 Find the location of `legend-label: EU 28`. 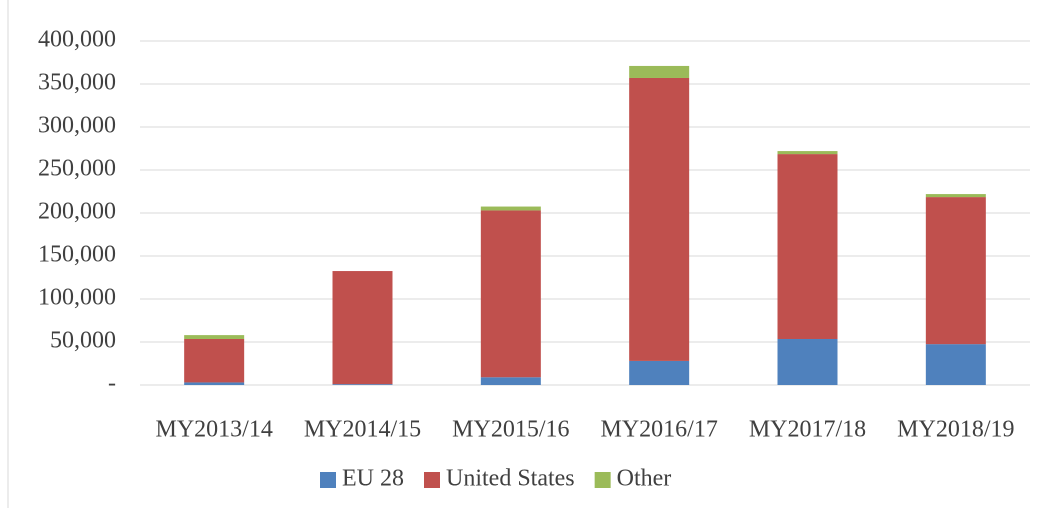

legend-label: EU 28 is located at coordinates (373, 479).